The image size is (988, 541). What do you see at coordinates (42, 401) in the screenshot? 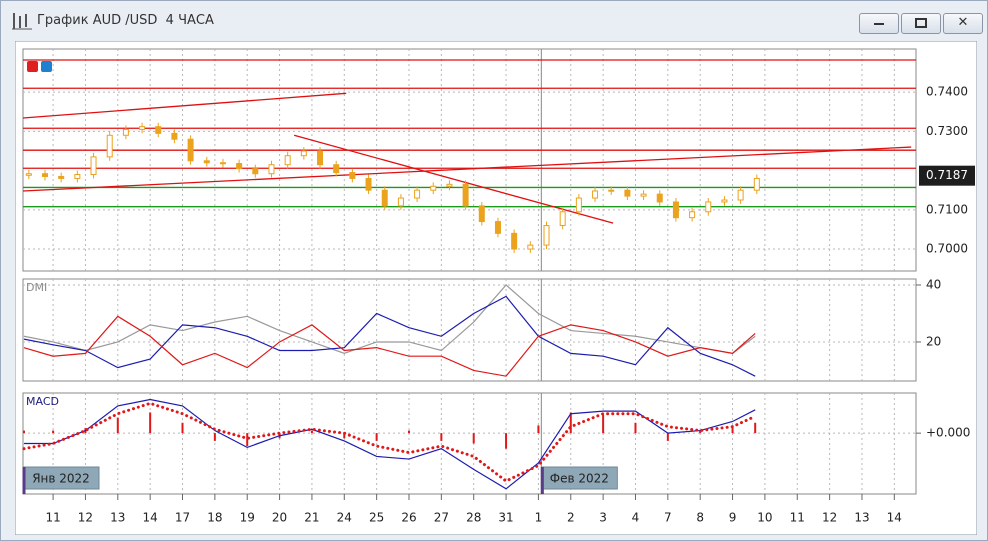
I see `panel-title: MACD` at bounding box center [42, 401].